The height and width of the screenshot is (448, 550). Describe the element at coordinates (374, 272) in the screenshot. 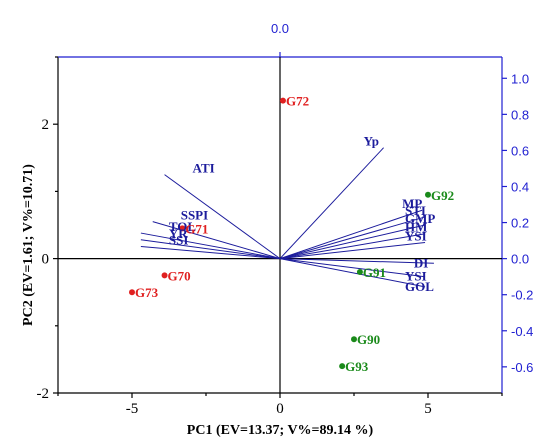

I see `genotype-label: G91` at that location.